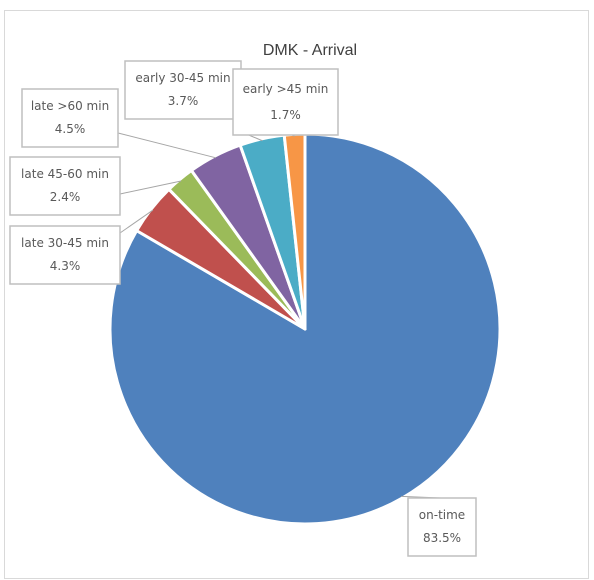  Describe the element at coordinates (70, 106) in the screenshot. I see `data-label-category: late >60 min` at that location.